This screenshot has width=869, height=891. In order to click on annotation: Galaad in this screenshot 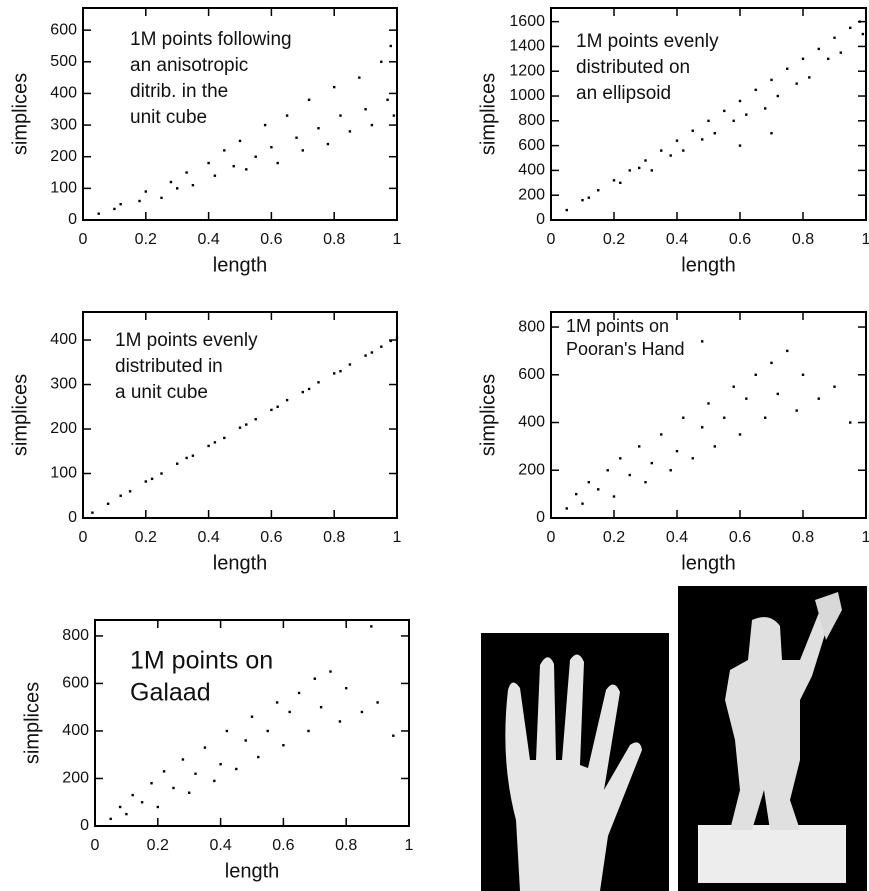, I will do `click(170, 693)`.